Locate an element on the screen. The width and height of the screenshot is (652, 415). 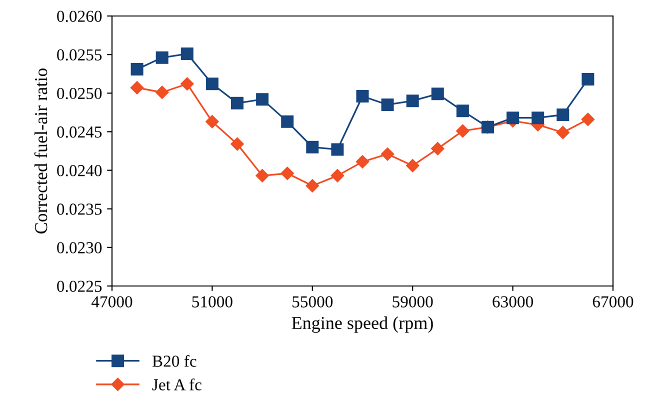
y-tick-label: 0.0230 is located at coordinates (79, 248).